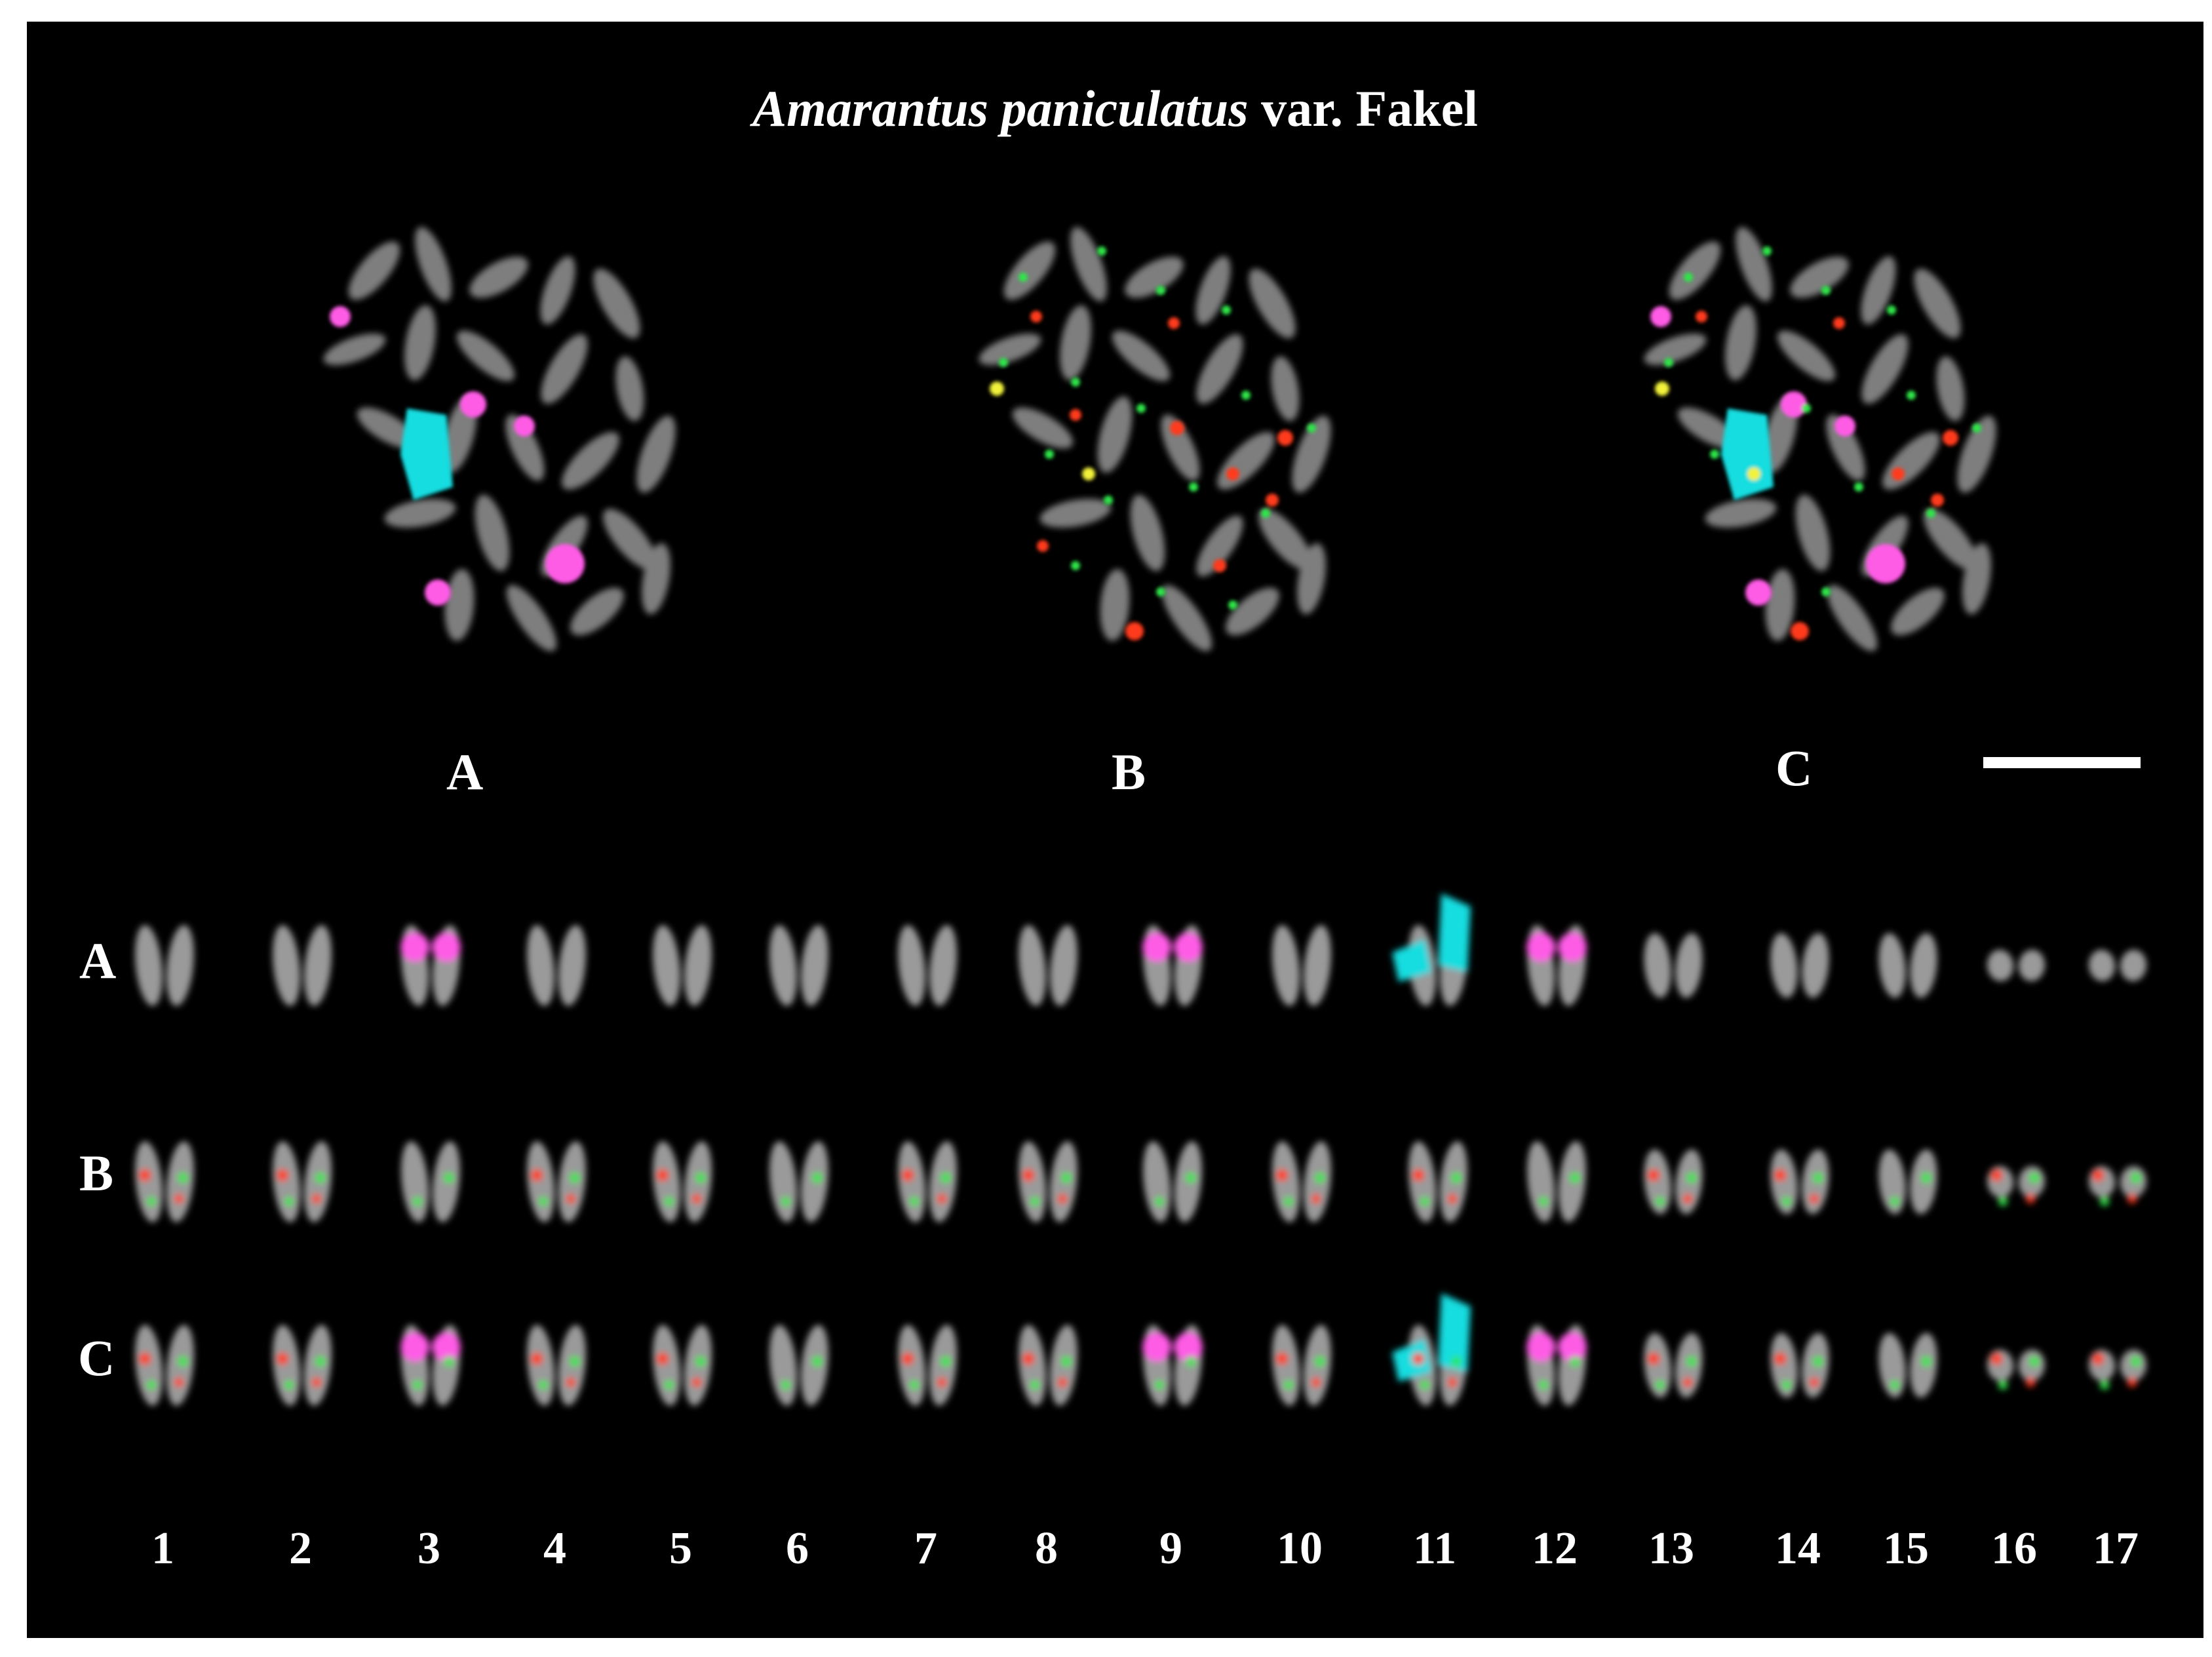  What do you see at coordinates (1431, 1349) in the screenshot?
I see `chromosome-pair-11-row-c` at bounding box center [1431, 1349].